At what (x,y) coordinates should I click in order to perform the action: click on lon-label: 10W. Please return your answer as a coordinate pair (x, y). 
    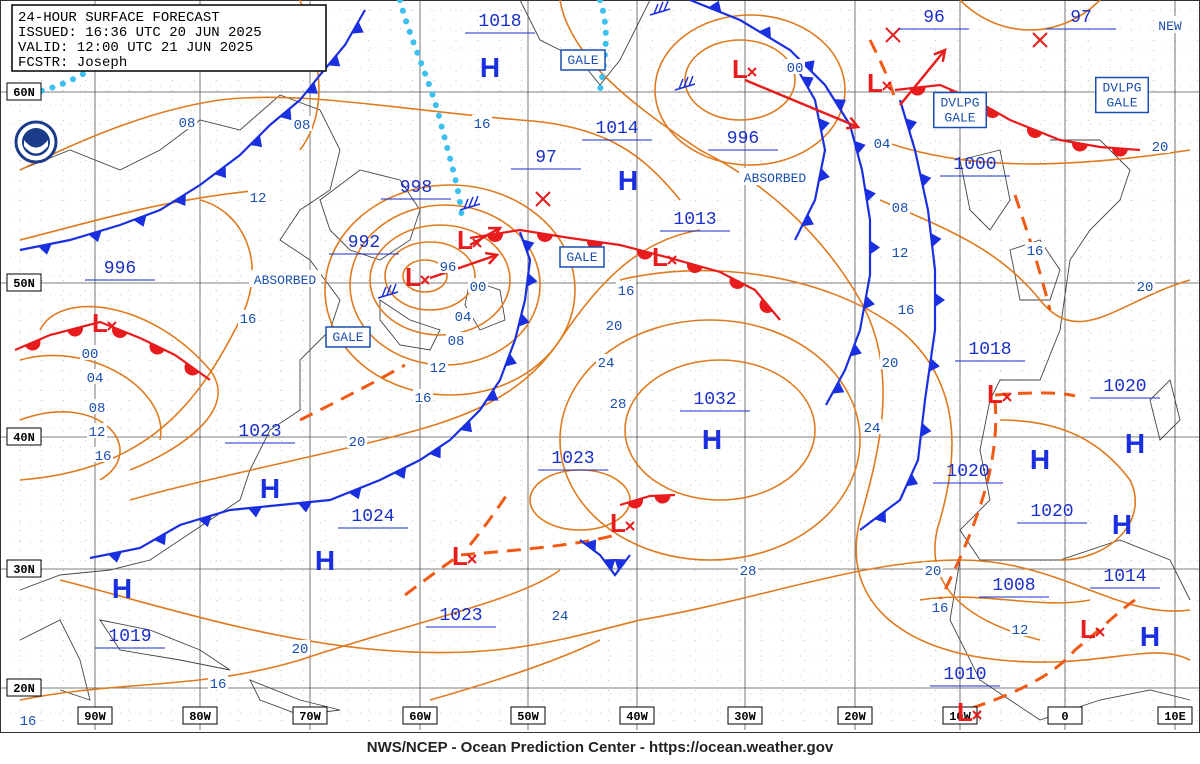
    Looking at the image, I should click on (960, 717).